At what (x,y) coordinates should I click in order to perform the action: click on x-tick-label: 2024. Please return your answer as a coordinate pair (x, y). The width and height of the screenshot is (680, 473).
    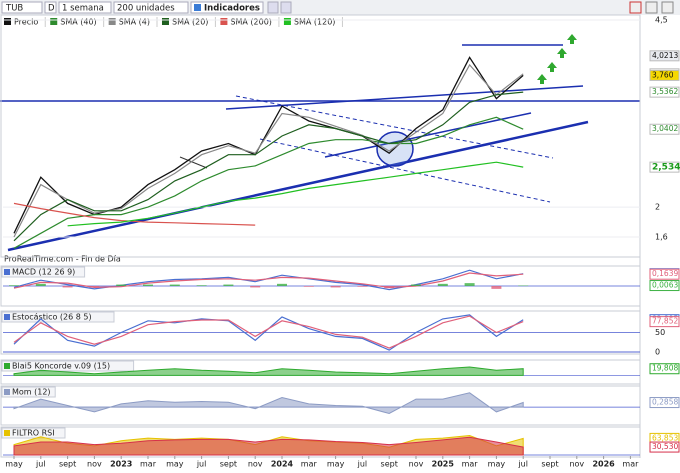
    Looking at the image, I should click on (282, 464).